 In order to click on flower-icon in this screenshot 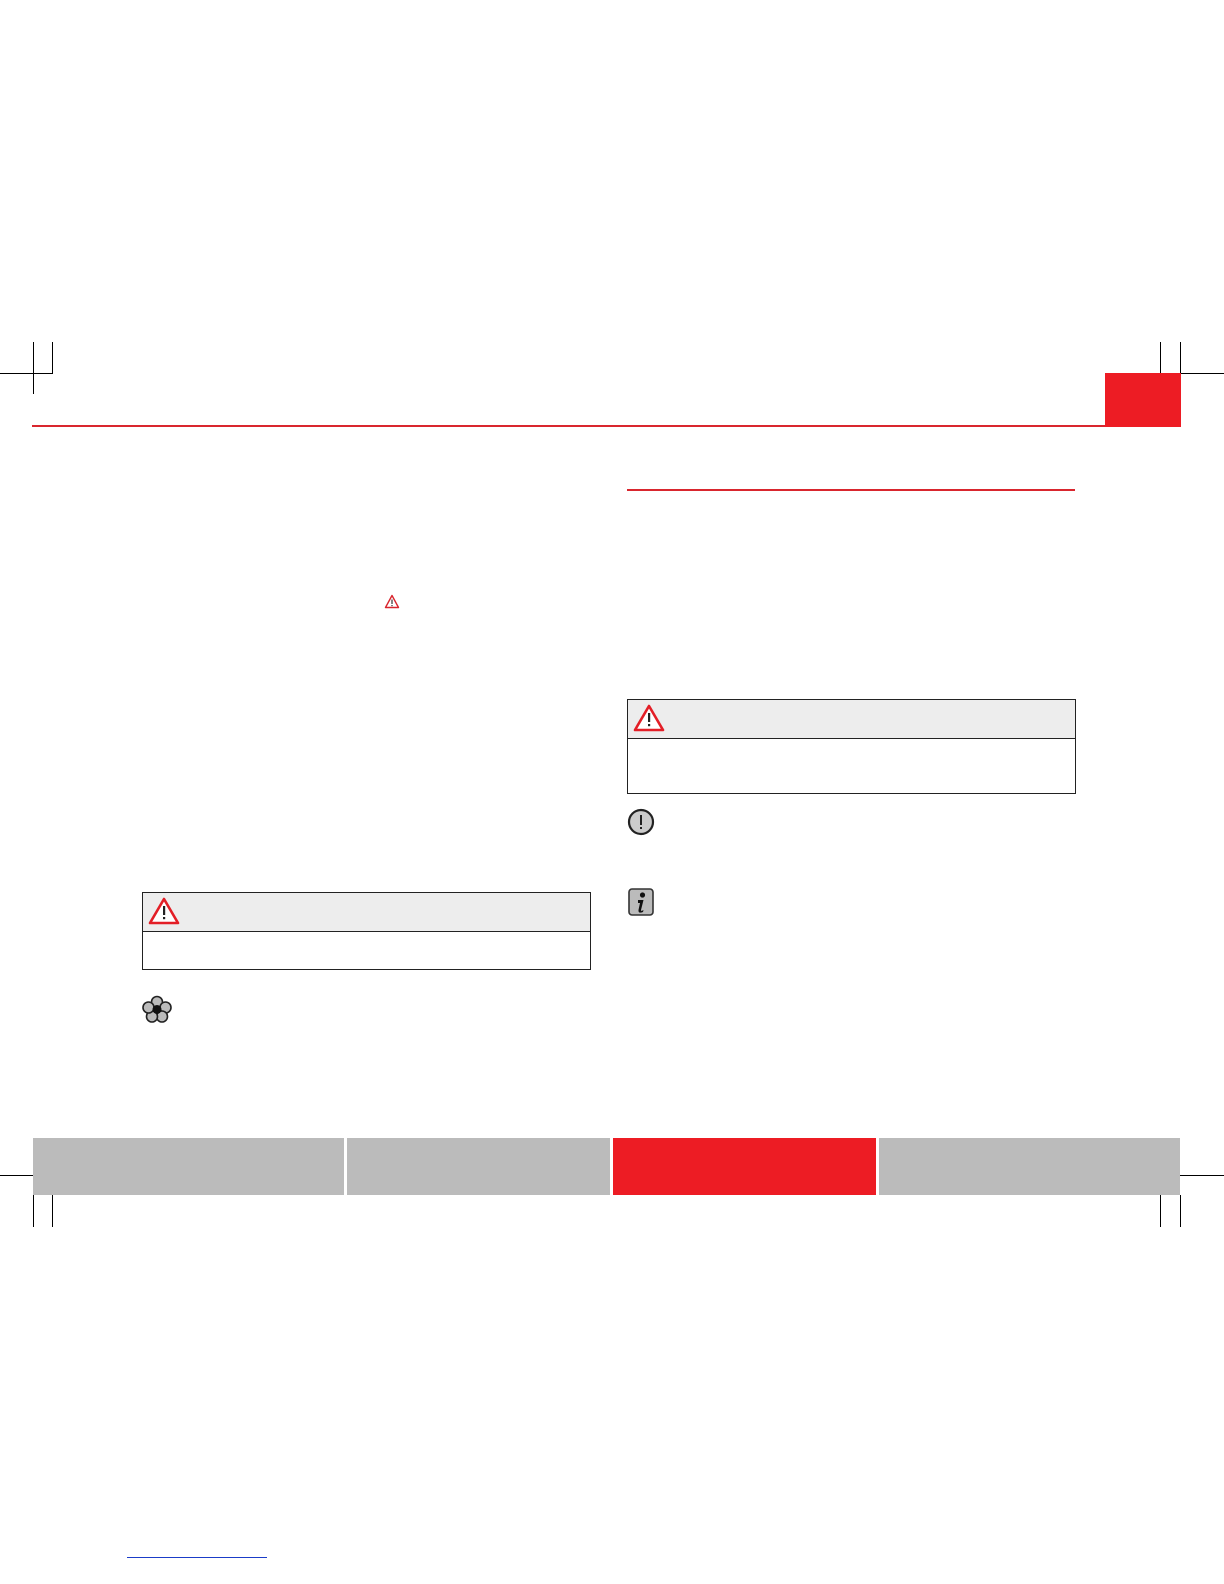, I will do `click(157, 1009)`.